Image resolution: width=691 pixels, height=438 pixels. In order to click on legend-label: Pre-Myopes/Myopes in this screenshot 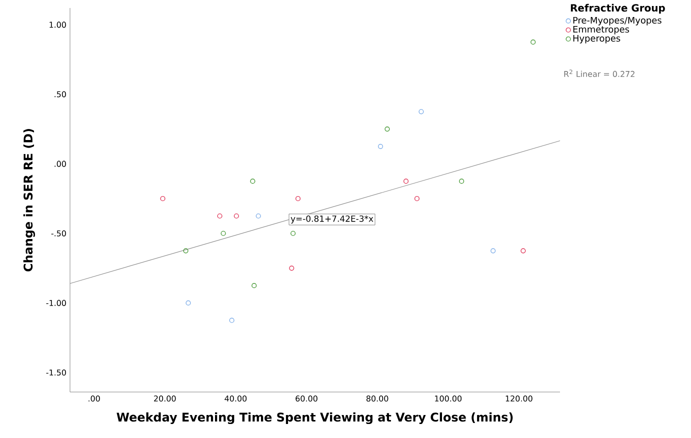, I will do `click(617, 21)`.